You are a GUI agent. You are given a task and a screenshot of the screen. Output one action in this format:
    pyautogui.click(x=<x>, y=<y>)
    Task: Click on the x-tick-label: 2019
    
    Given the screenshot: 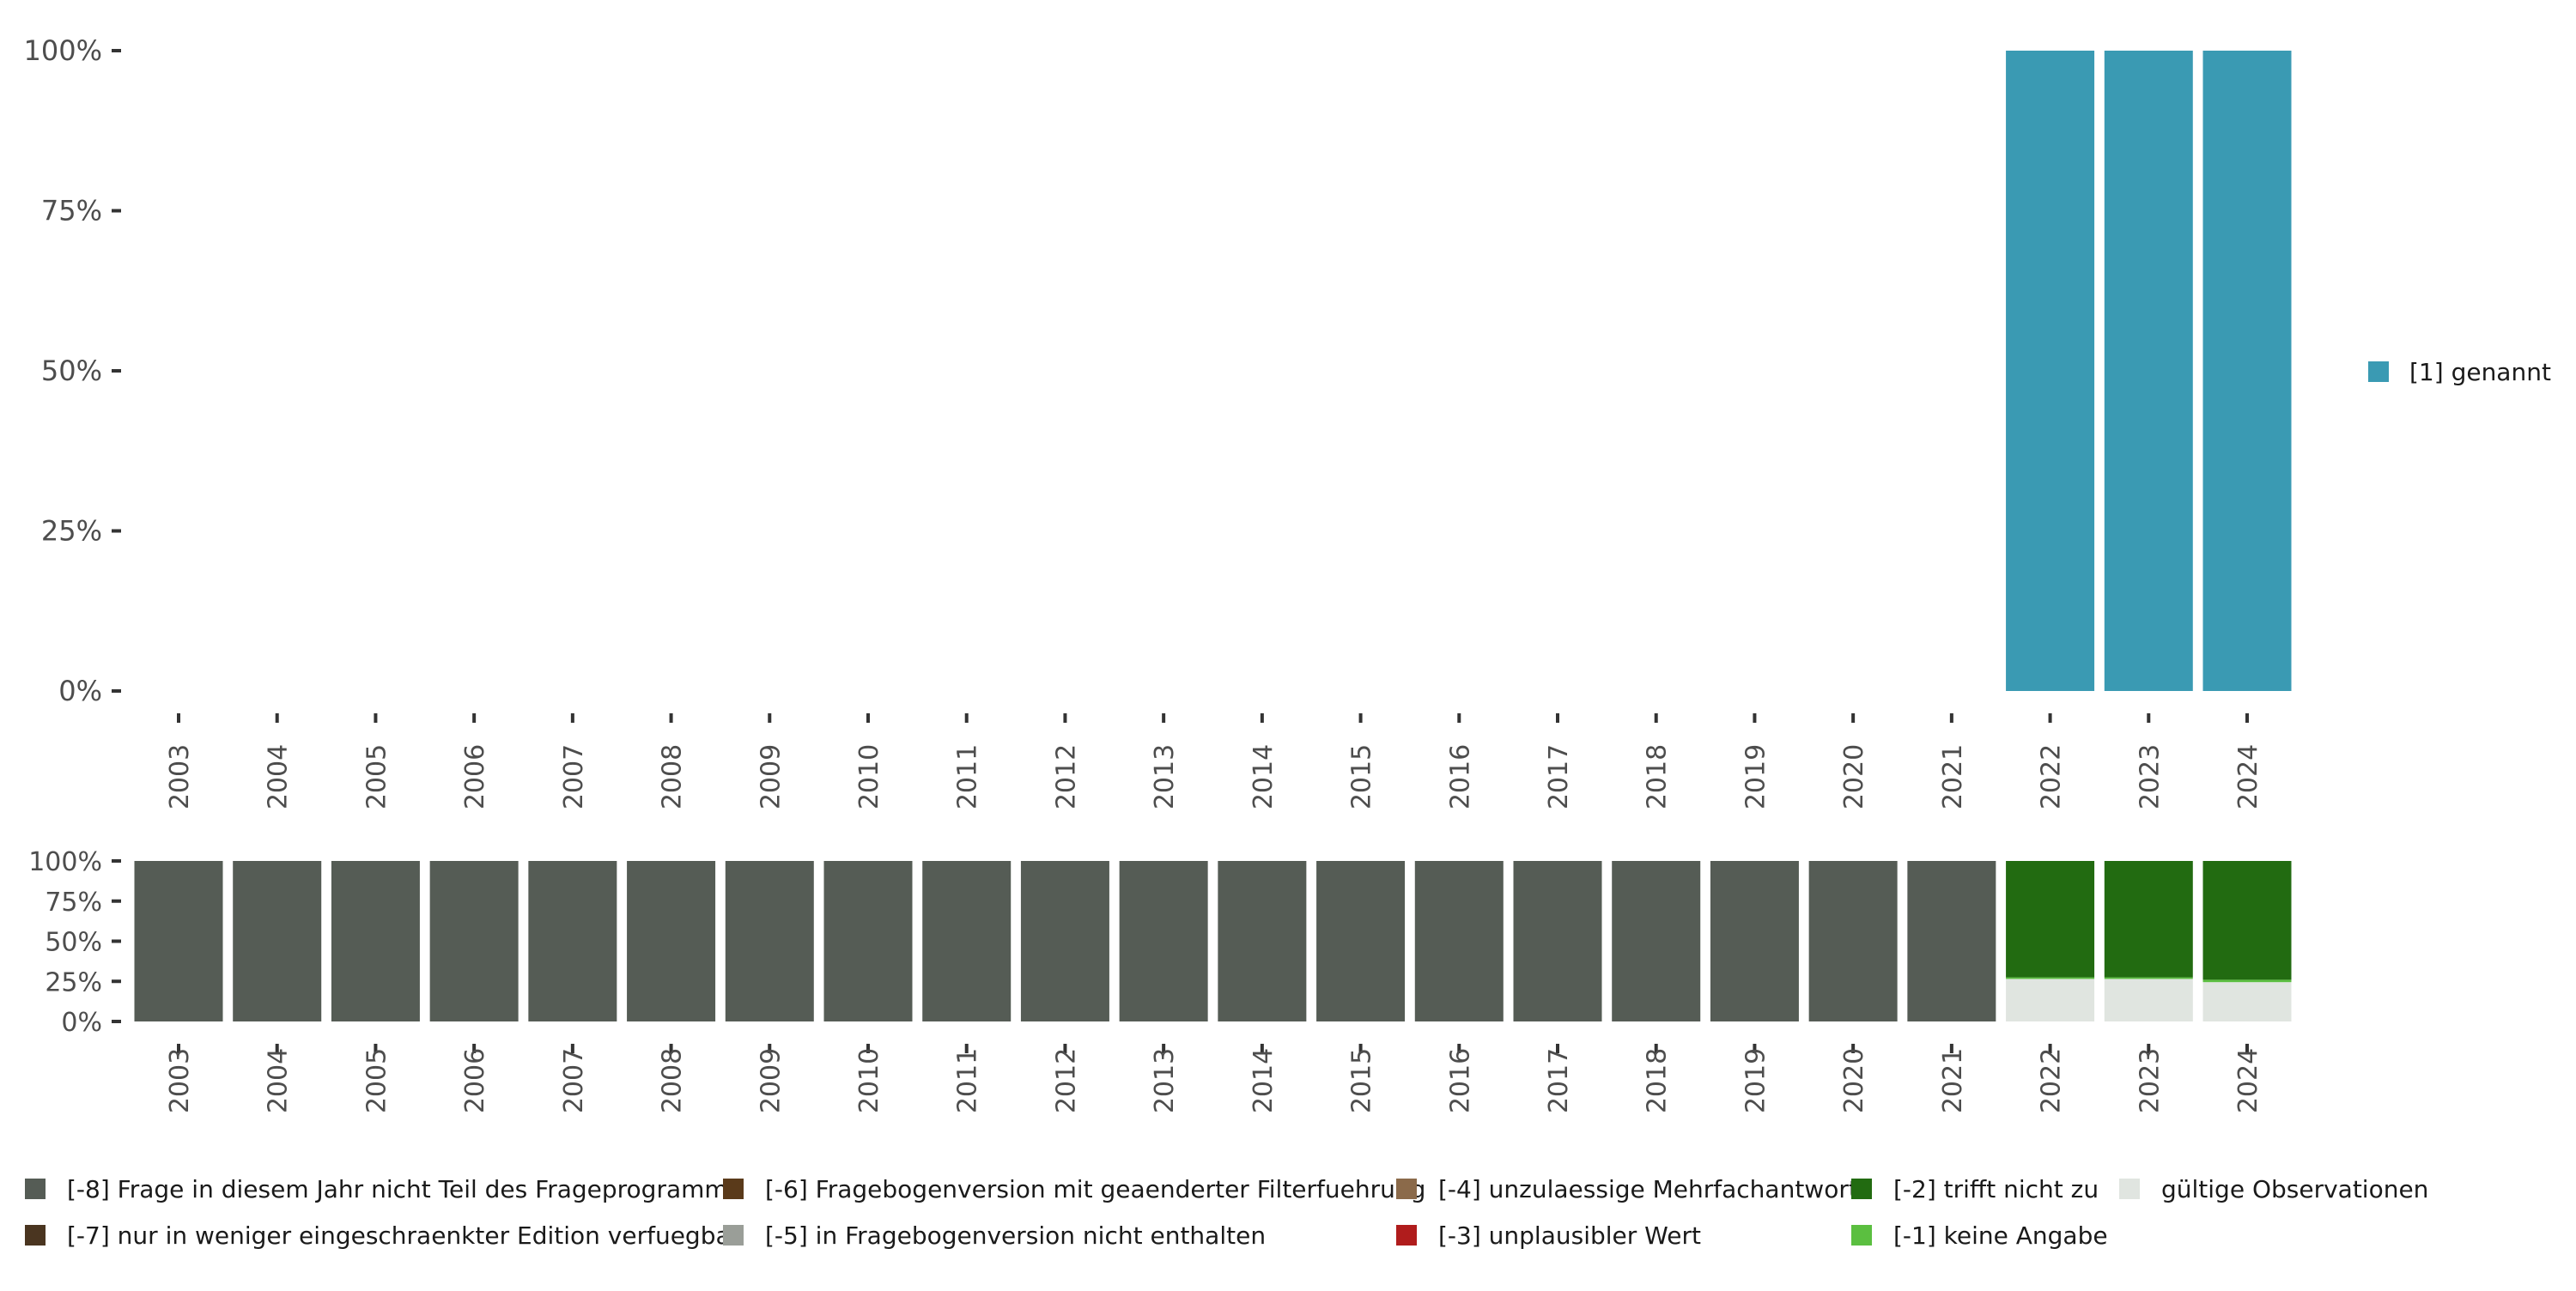 What is the action you would take?
    pyautogui.click(x=1756, y=777)
    